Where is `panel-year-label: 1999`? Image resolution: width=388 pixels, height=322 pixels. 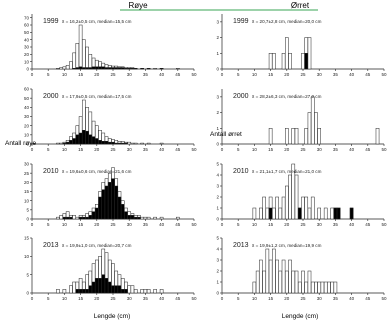
panel-year-label: 1999 is located at coordinates (51, 21).